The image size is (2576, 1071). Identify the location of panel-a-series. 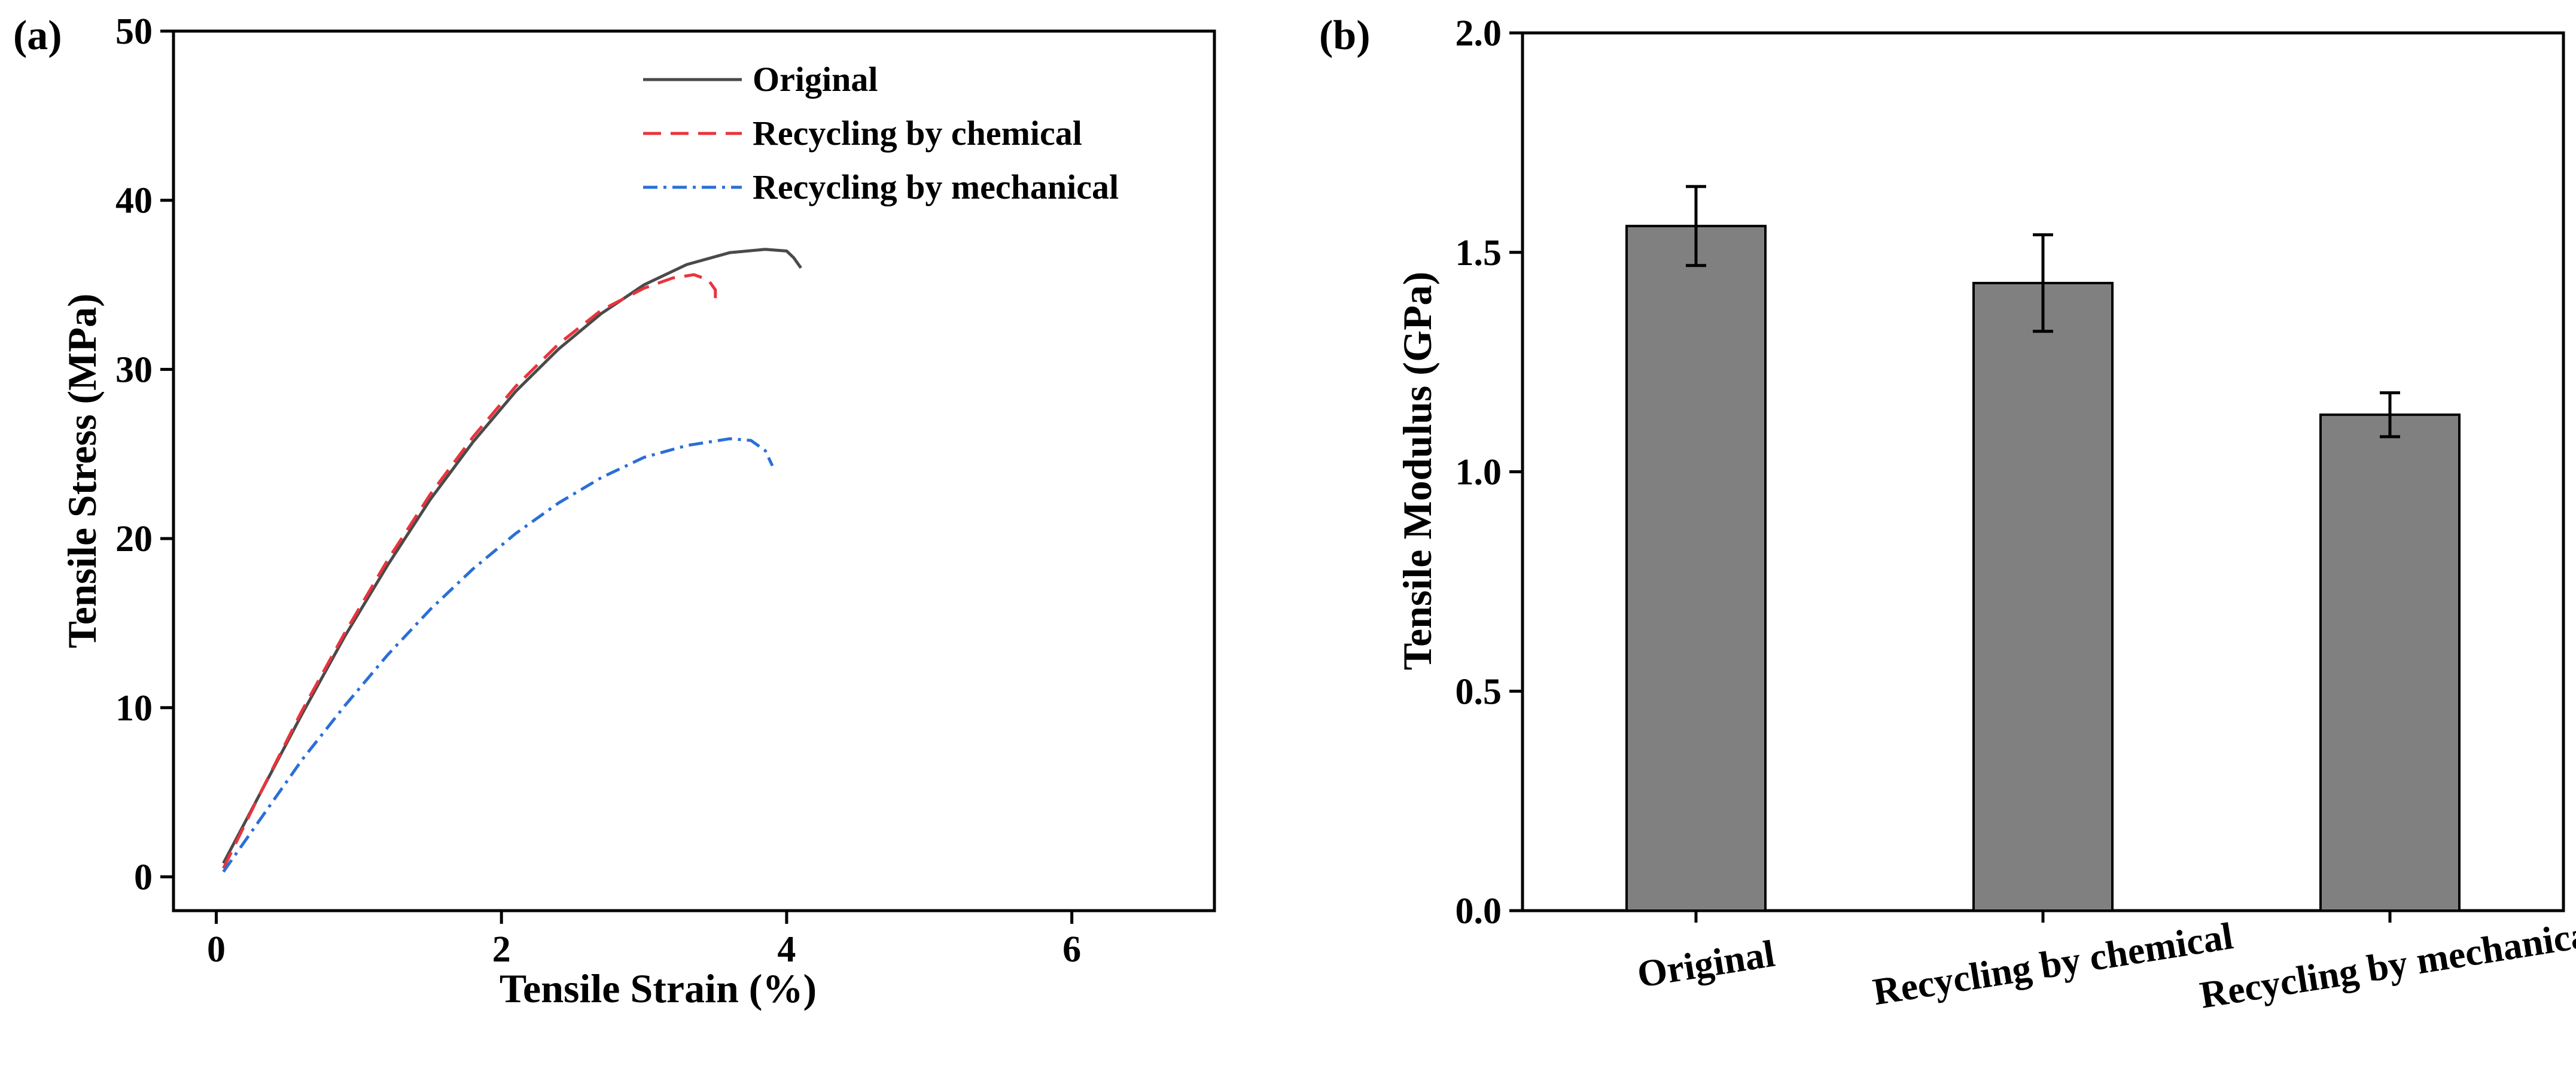
(512, 560).